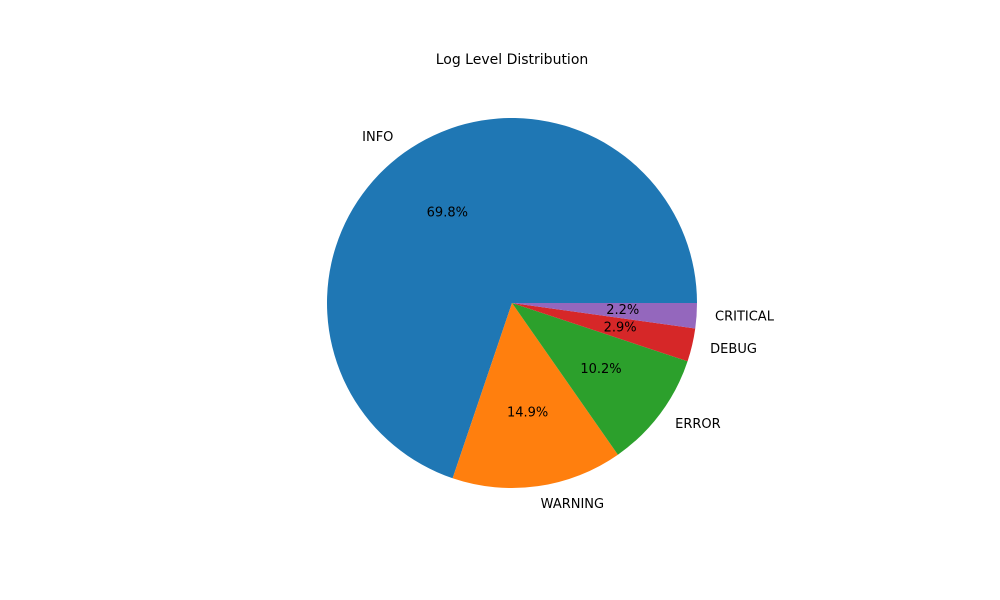 The height and width of the screenshot is (600, 1000). I want to click on pct-label-warning: 14.9%, so click(527, 412).